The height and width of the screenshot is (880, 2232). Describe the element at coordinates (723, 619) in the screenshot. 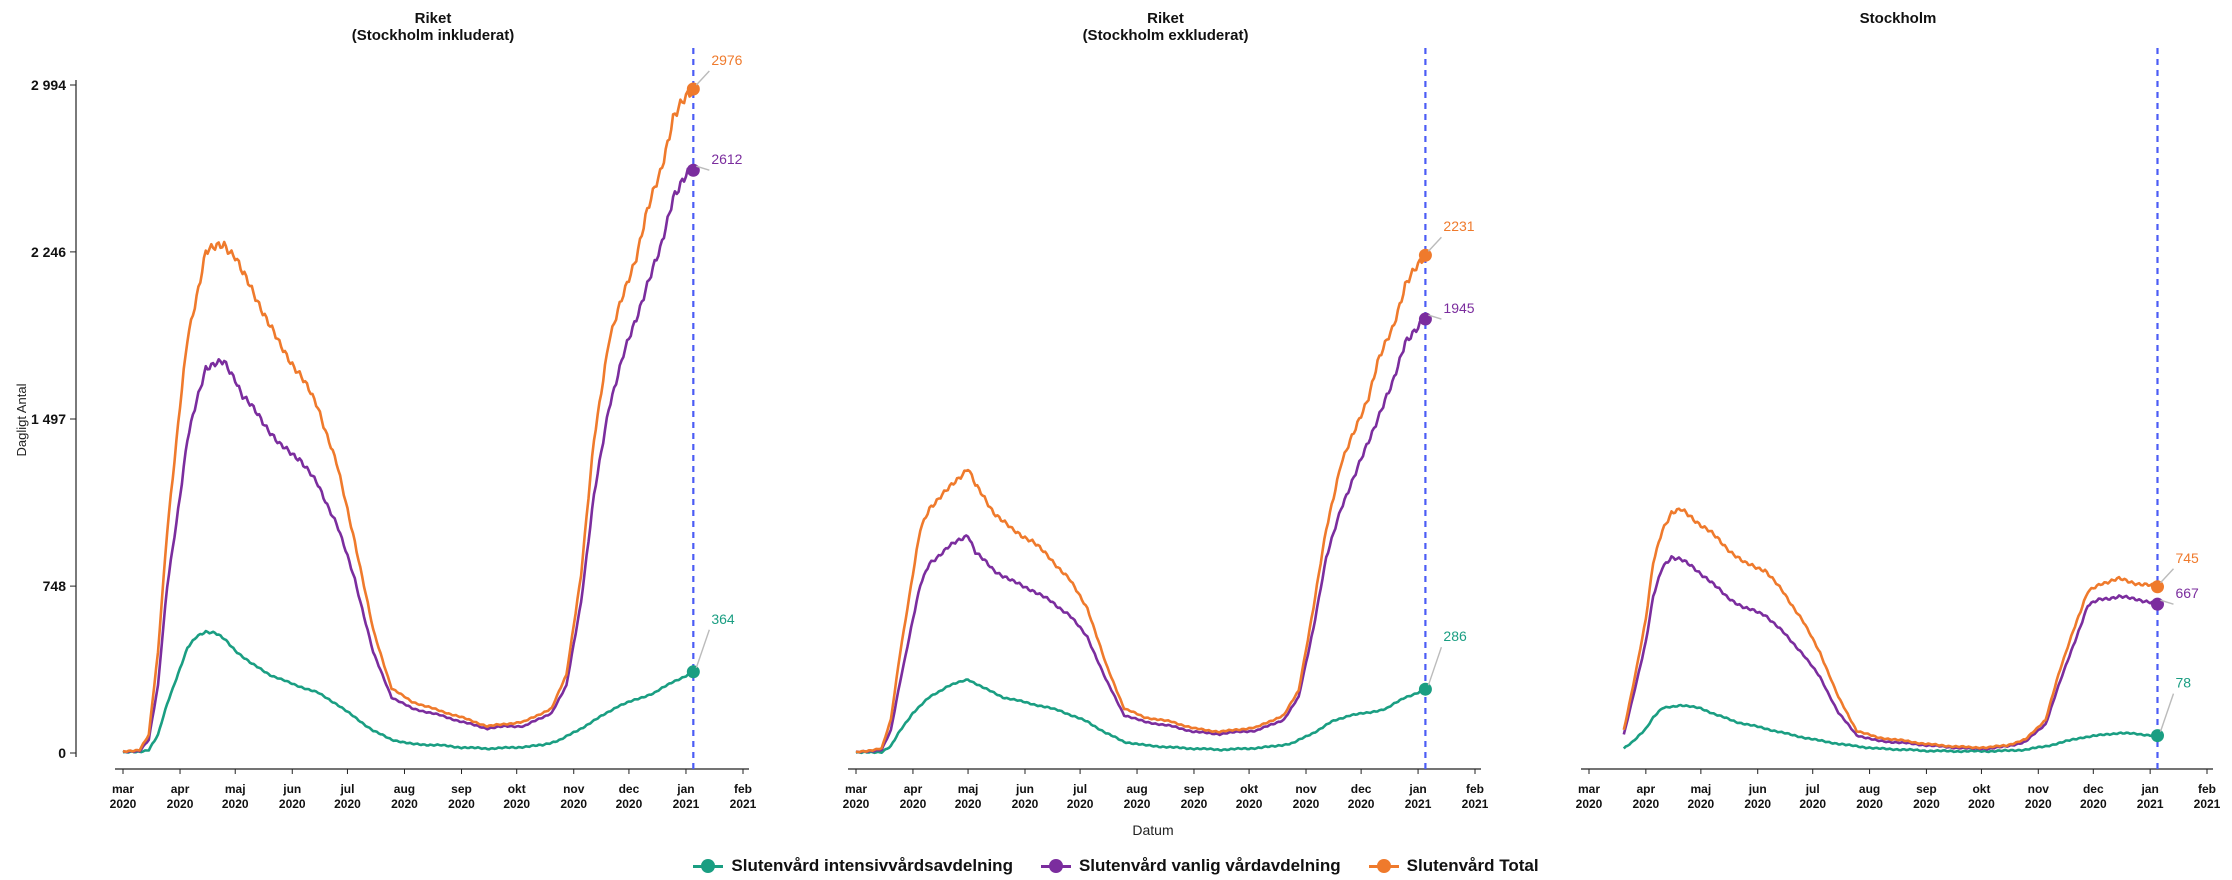

I see `end-label-ivs: 364` at that location.